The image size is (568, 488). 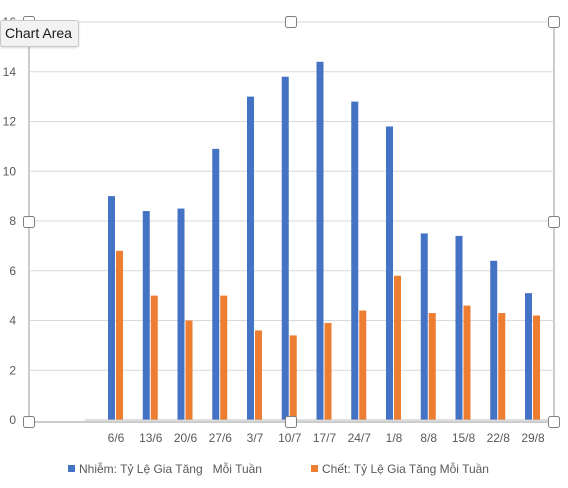 What do you see at coordinates (394, 438) in the screenshot?
I see `x-tick-label: 1/8` at bounding box center [394, 438].